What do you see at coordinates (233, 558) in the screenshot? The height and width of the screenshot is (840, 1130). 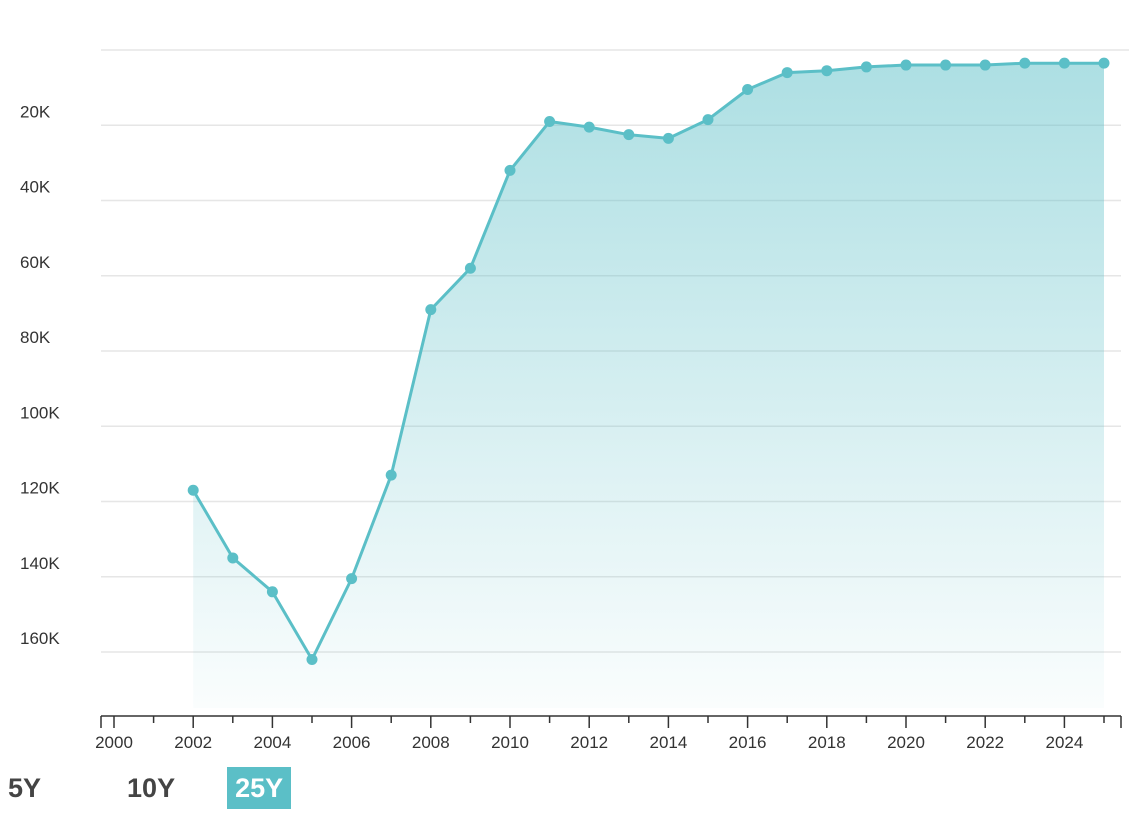 I see `data-point-2003` at bounding box center [233, 558].